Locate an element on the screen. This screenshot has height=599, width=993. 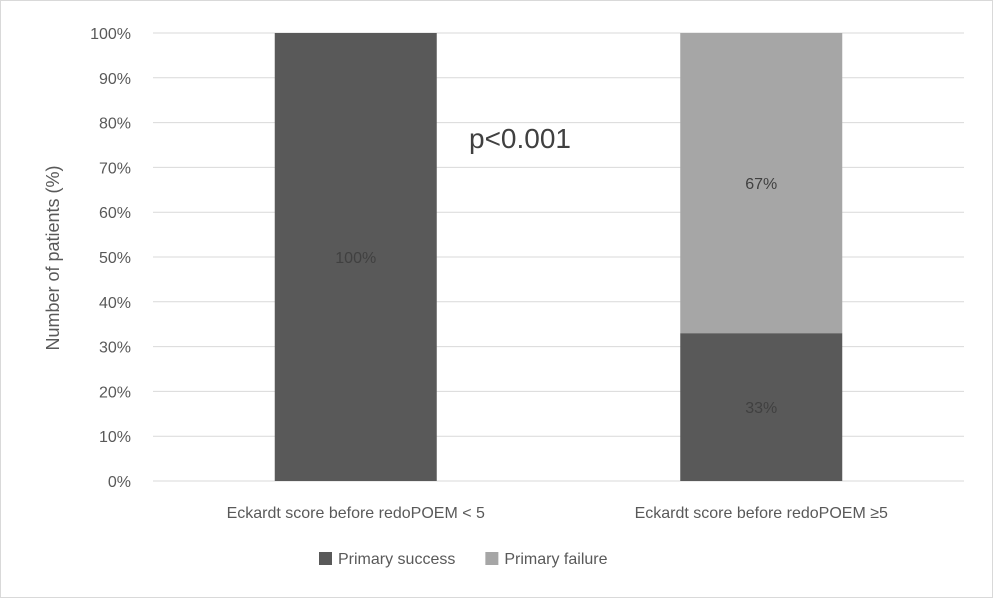
y-axis-label: Number of patients (%) is located at coordinates (53, 257).